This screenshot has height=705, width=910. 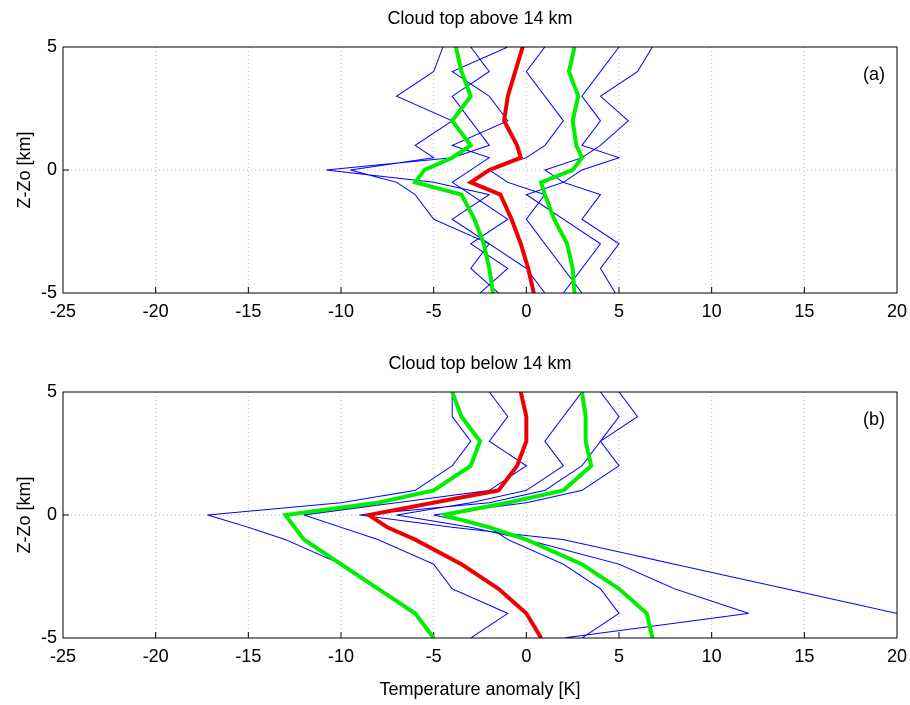 What do you see at coordinates (874, 74) in the screenshot?
I see `panel-label: (a)` at bounding box center [874, 74].